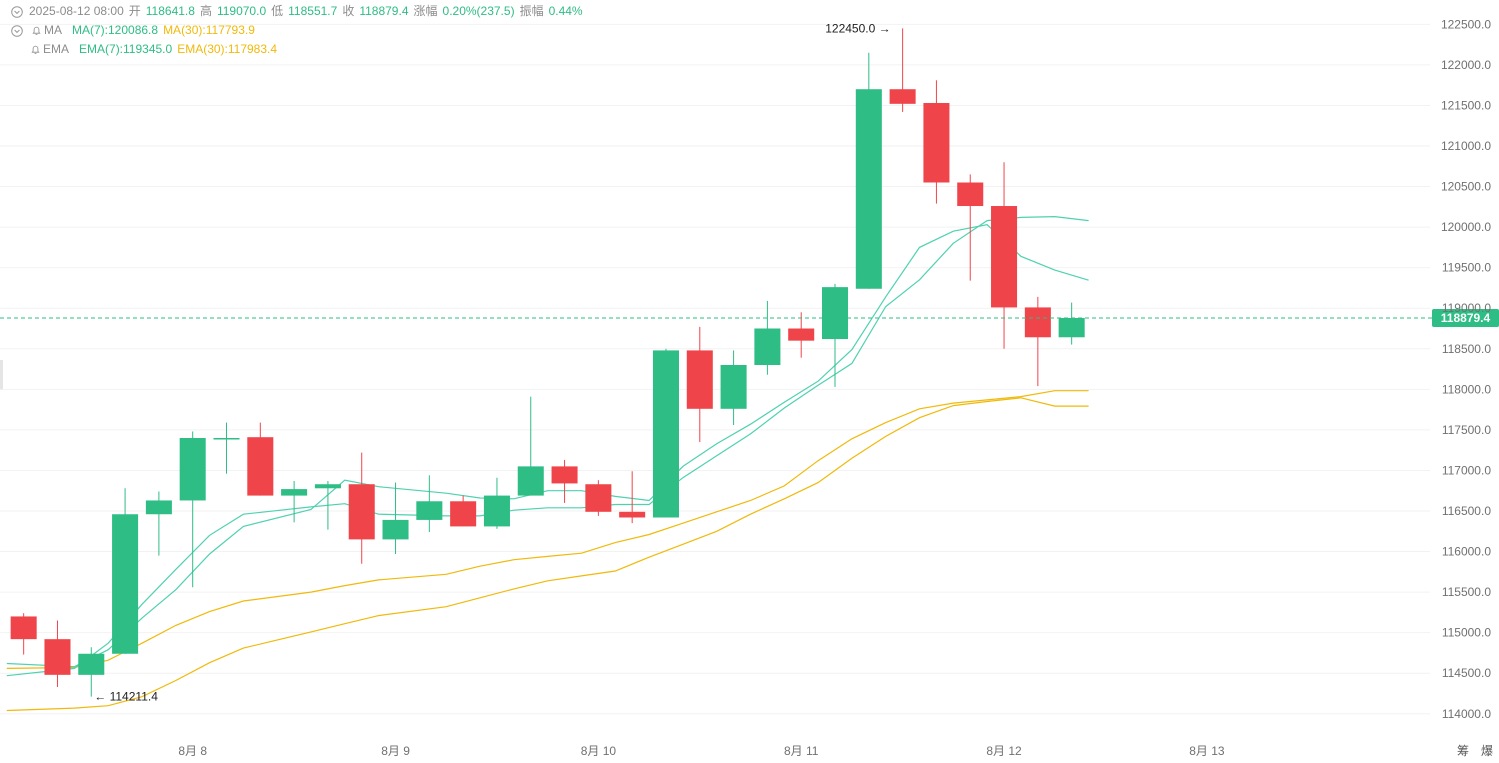 This screenshot has height=763, width=1499. I want to click on y-tick-label: 120500.0, so click(1466, 187).